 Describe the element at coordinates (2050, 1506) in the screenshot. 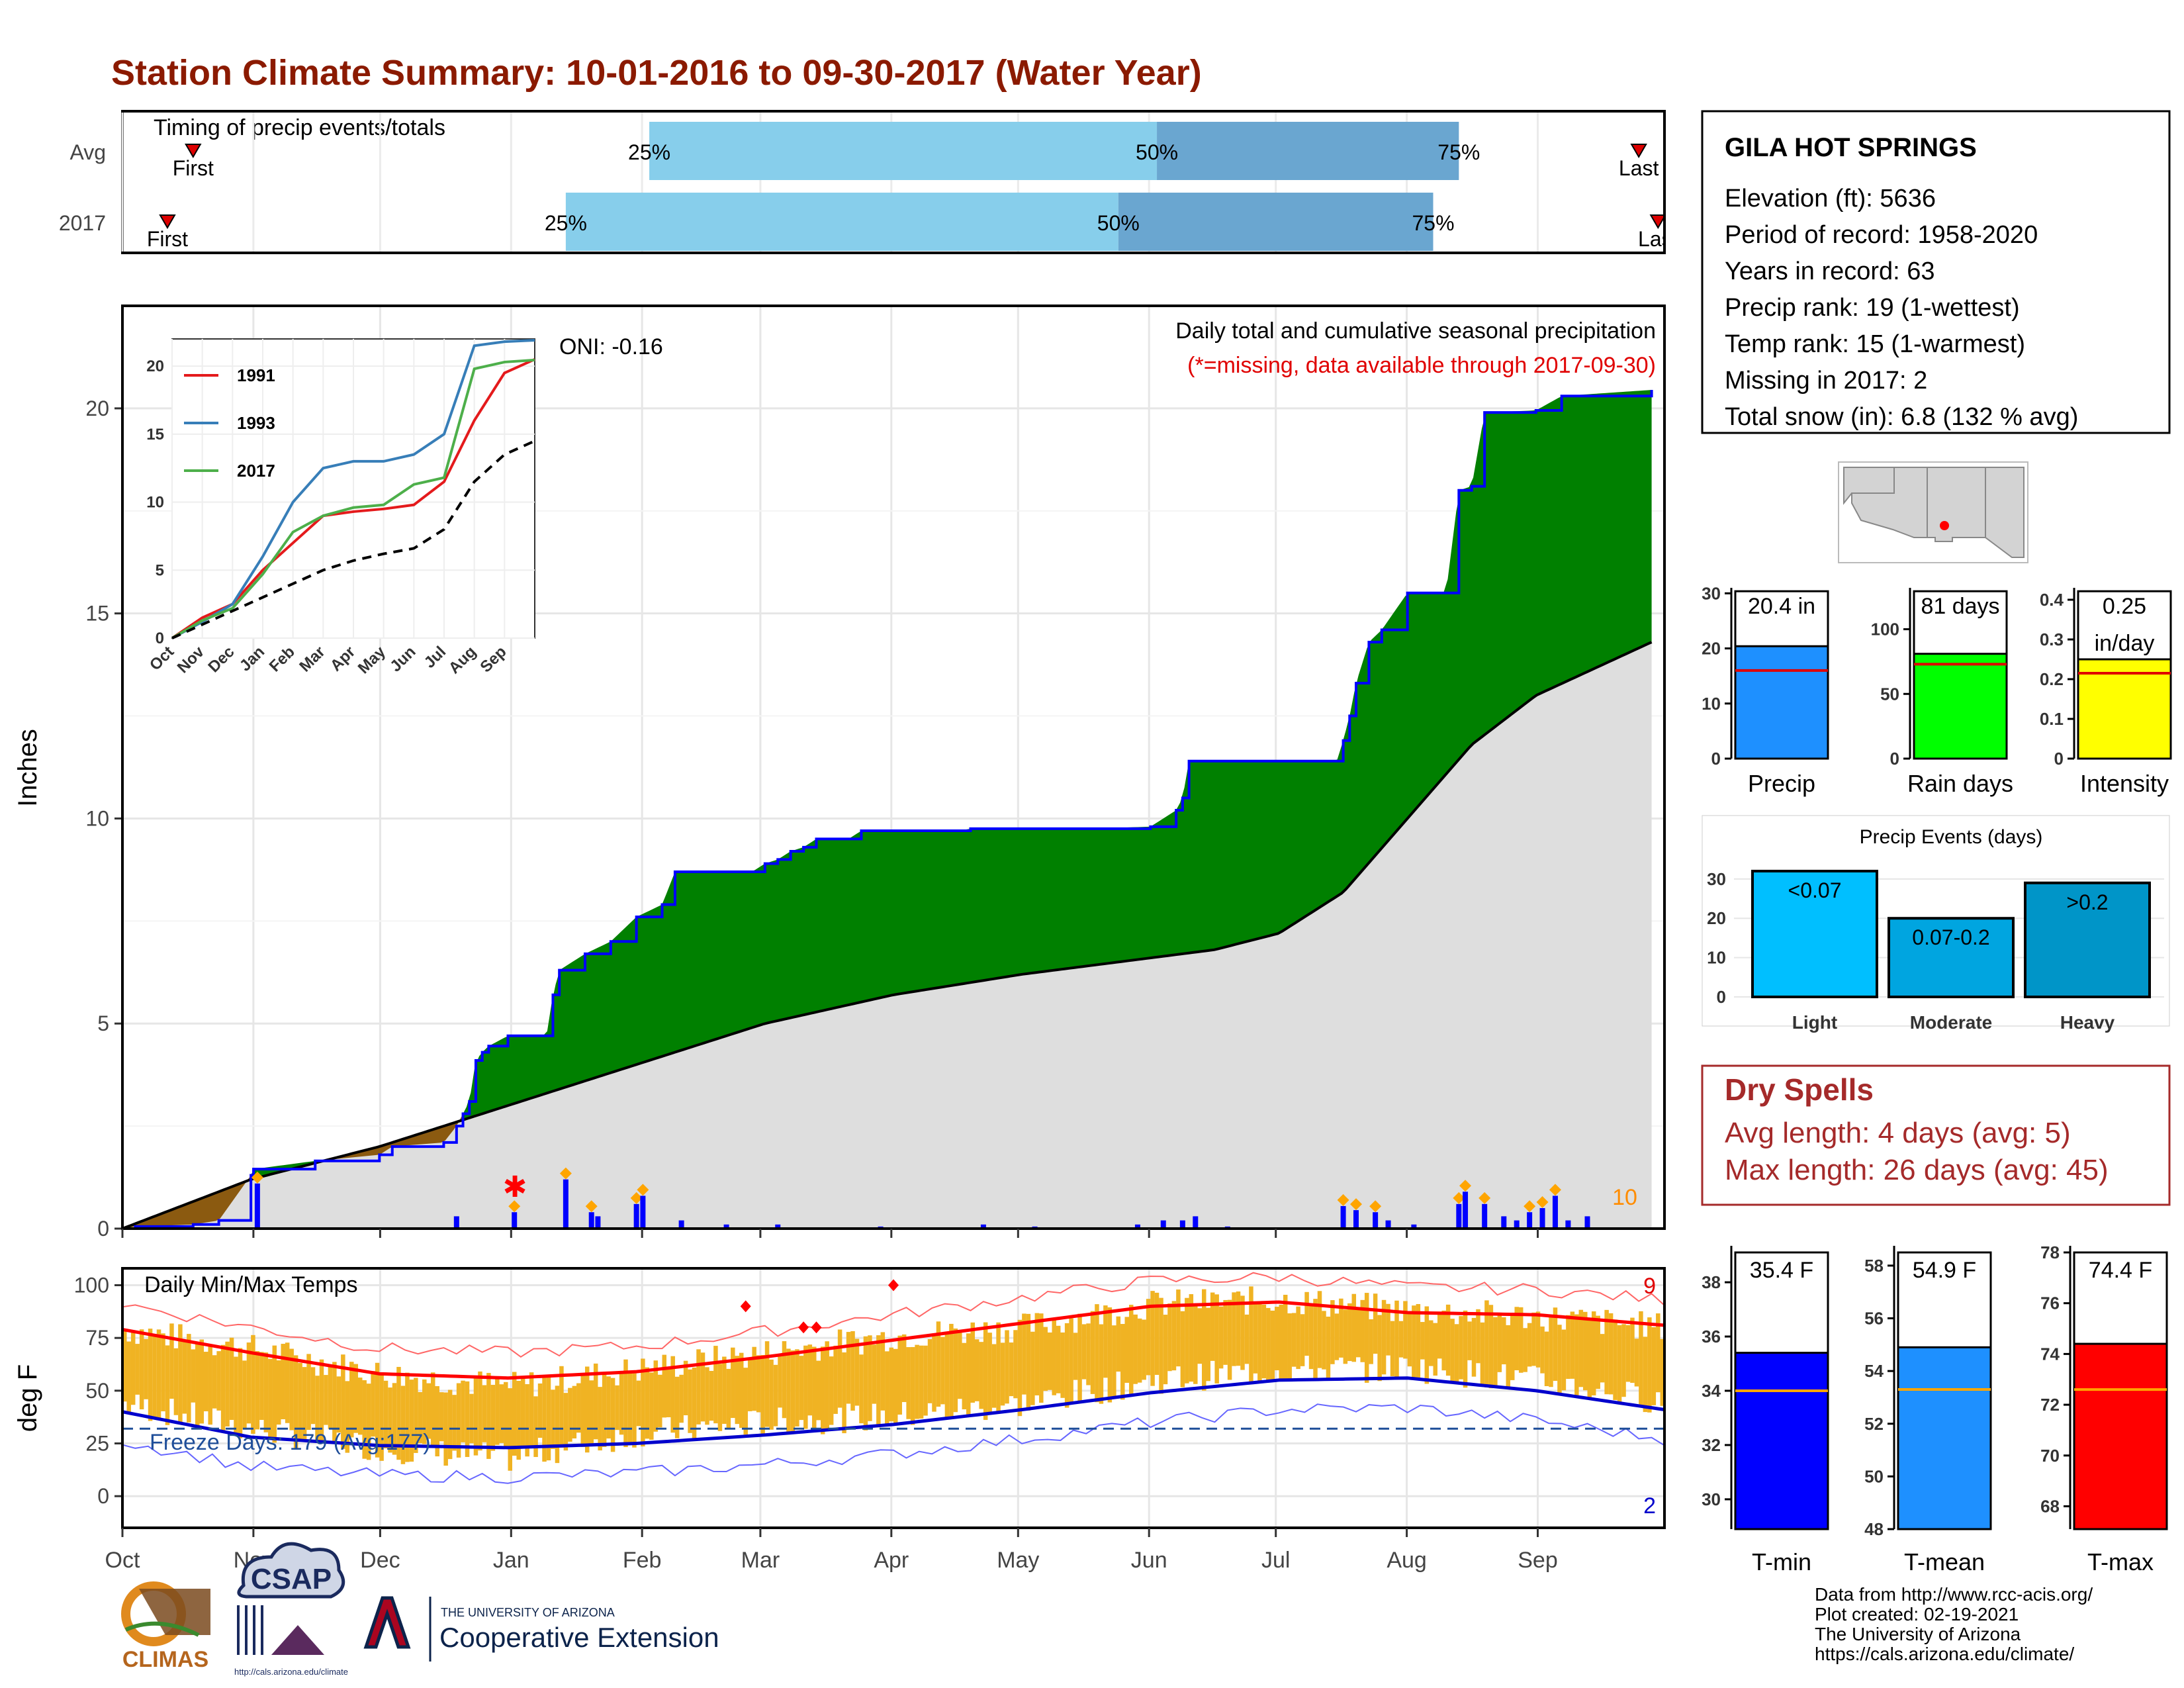

I see `tbar-tick-label: 68` at that location.